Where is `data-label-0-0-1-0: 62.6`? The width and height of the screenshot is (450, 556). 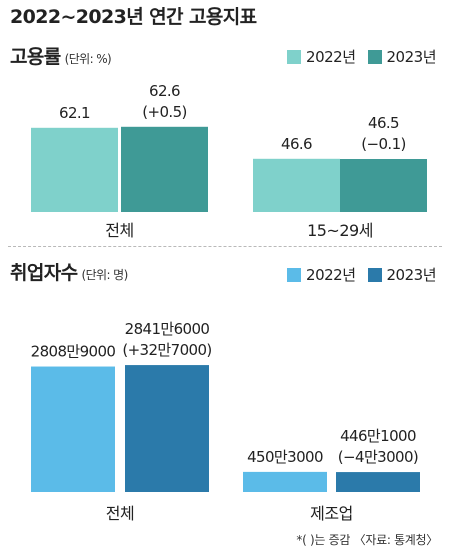
data-label-0-0-1-0: 62.6 is located at coordinates (164, 91).